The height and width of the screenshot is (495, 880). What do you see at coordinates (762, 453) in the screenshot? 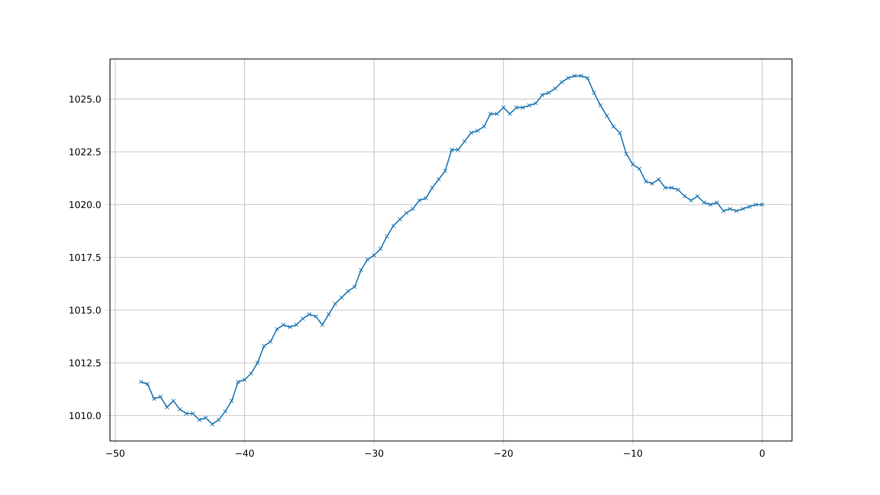
I see `x-tick-label: 0` at bounding box center [762, 453].